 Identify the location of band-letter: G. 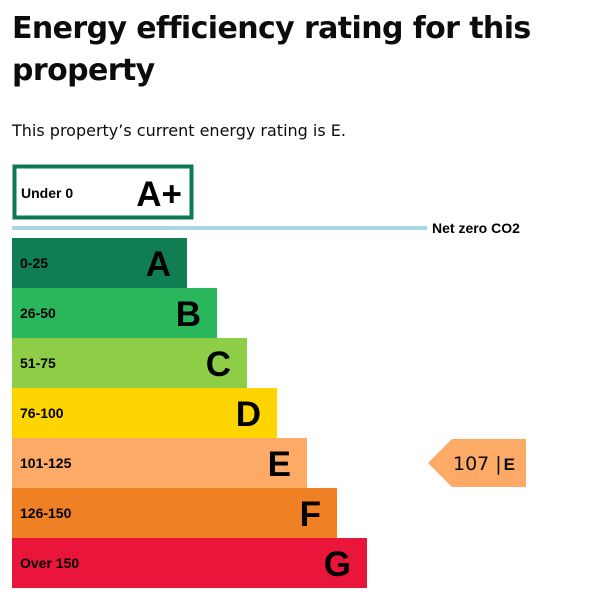
(337, 564).